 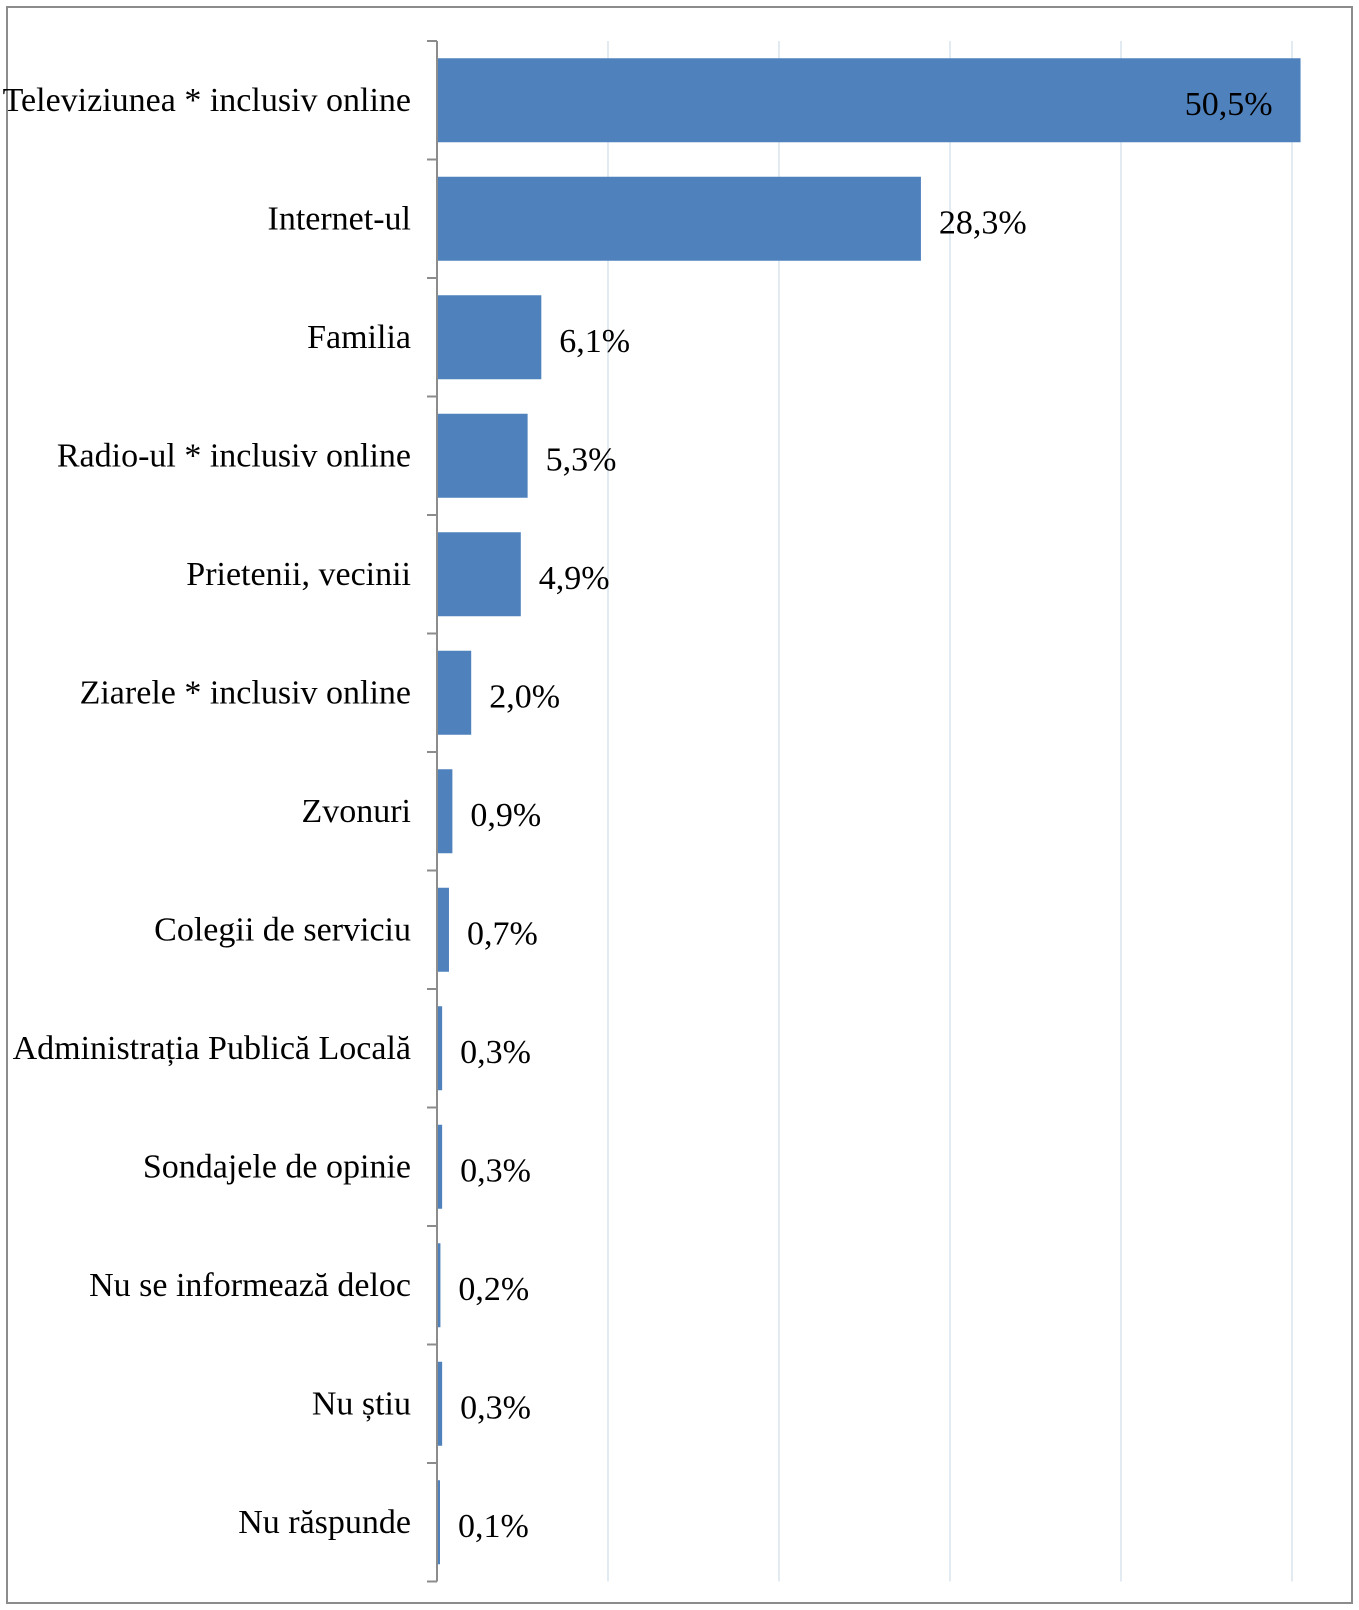 What do you see at coordinates (277, 1166) in the screenshot?
I see `category-label: Sondajele de opinie` at bounding box center [277, 1166].